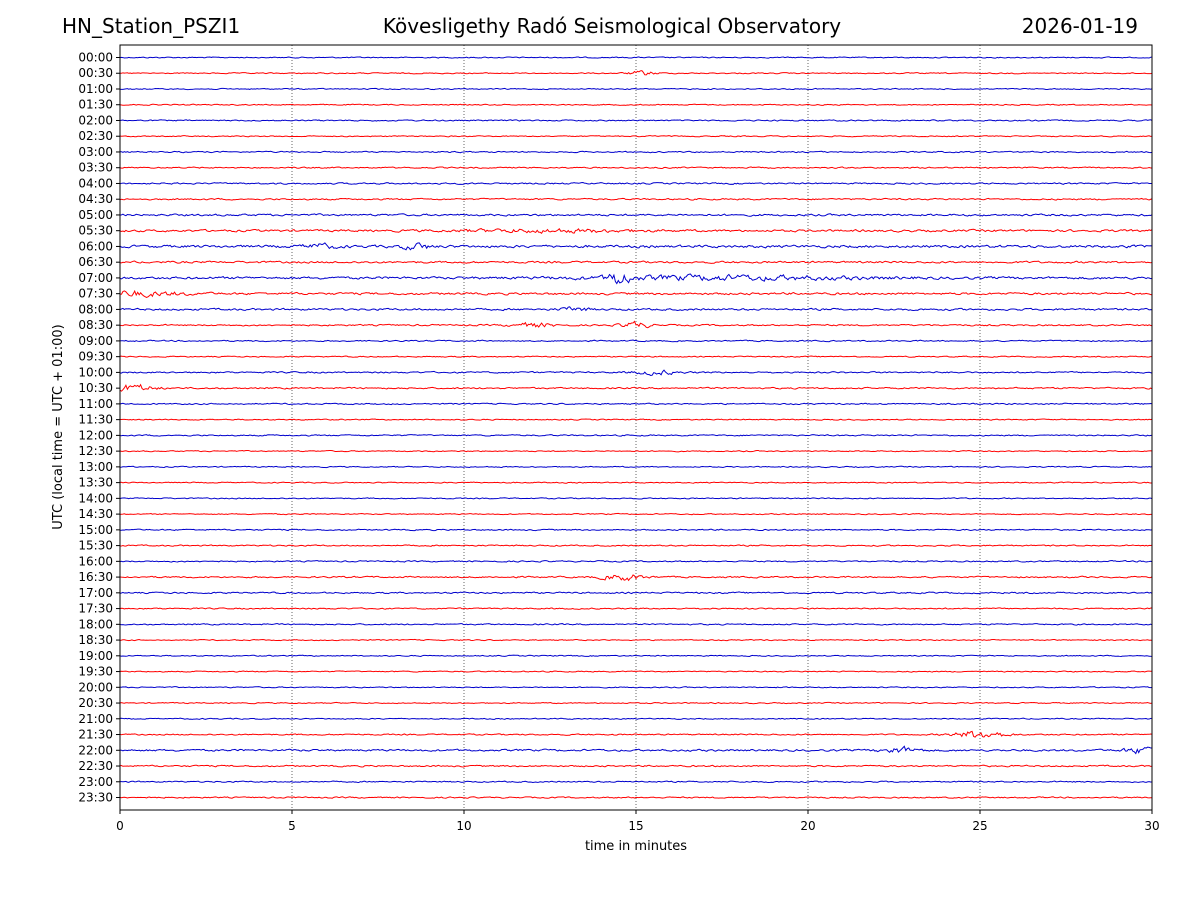 This screenshot has width=1200, height=900. Describe the element at coordinates (95, 514) in the screenshot. I see `y-tick-label: 14:30` at that location.